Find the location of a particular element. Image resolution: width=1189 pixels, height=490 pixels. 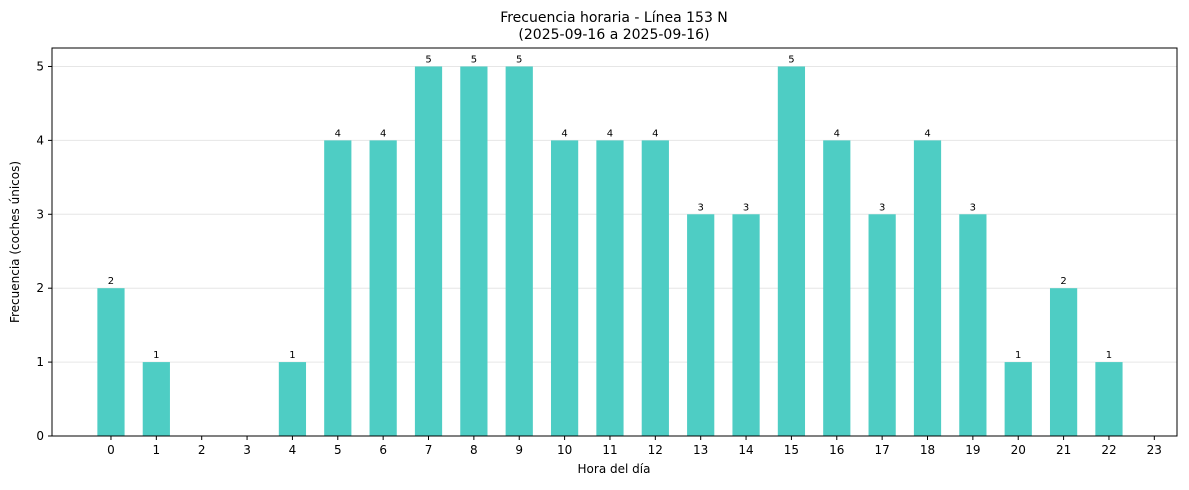

x-tick-label: 21 is located at coordinates (1063, 450).